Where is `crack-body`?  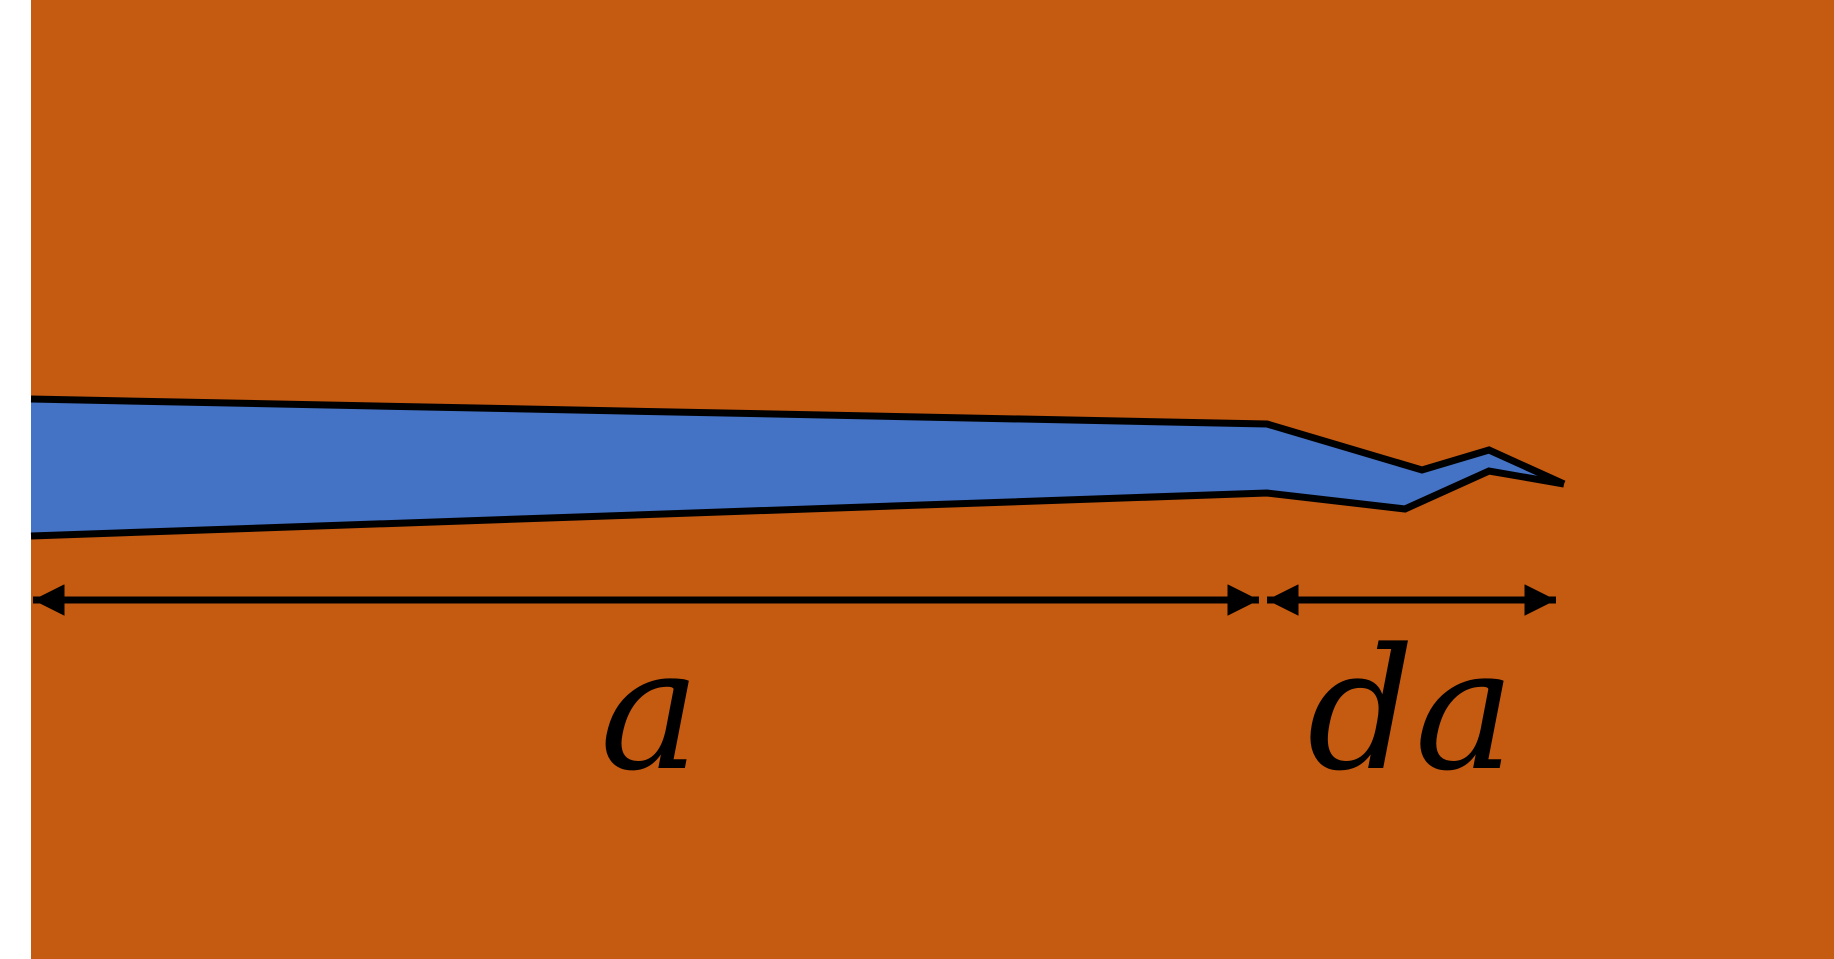
crack-body is located at coordinates (797, 467).